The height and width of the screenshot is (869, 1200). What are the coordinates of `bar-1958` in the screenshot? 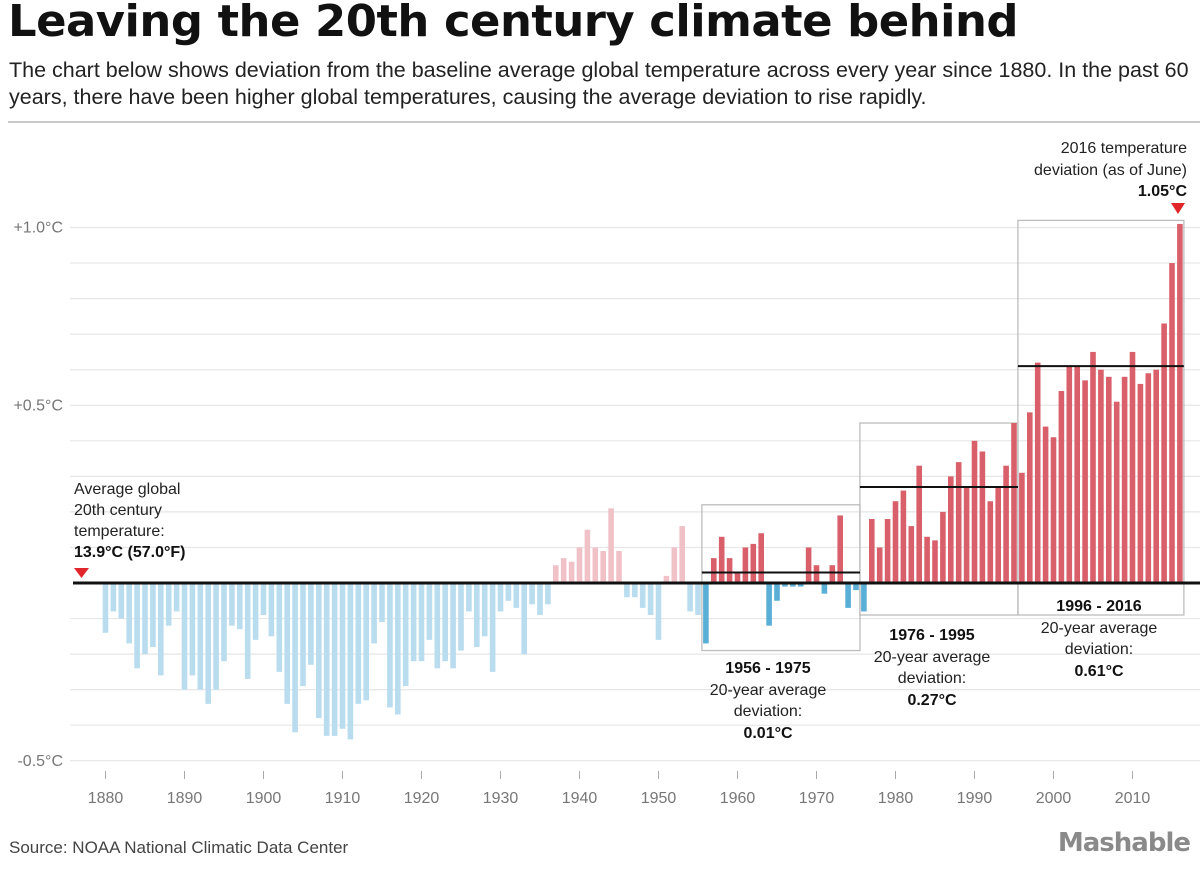 It's located at (721, 559).